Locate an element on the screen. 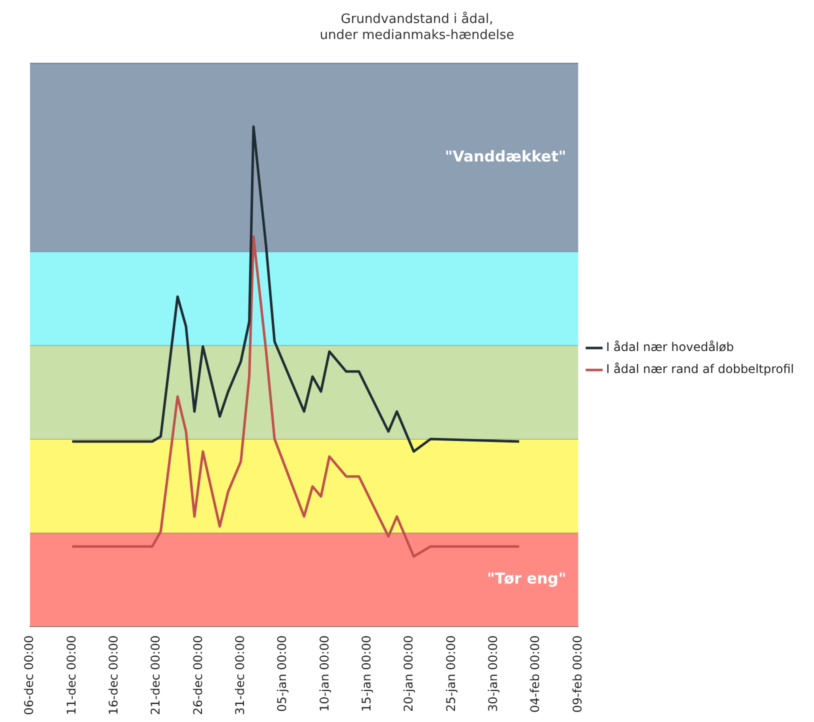  x-tick-label: 15-jan 00:00 is located at coordinates (366, 673).